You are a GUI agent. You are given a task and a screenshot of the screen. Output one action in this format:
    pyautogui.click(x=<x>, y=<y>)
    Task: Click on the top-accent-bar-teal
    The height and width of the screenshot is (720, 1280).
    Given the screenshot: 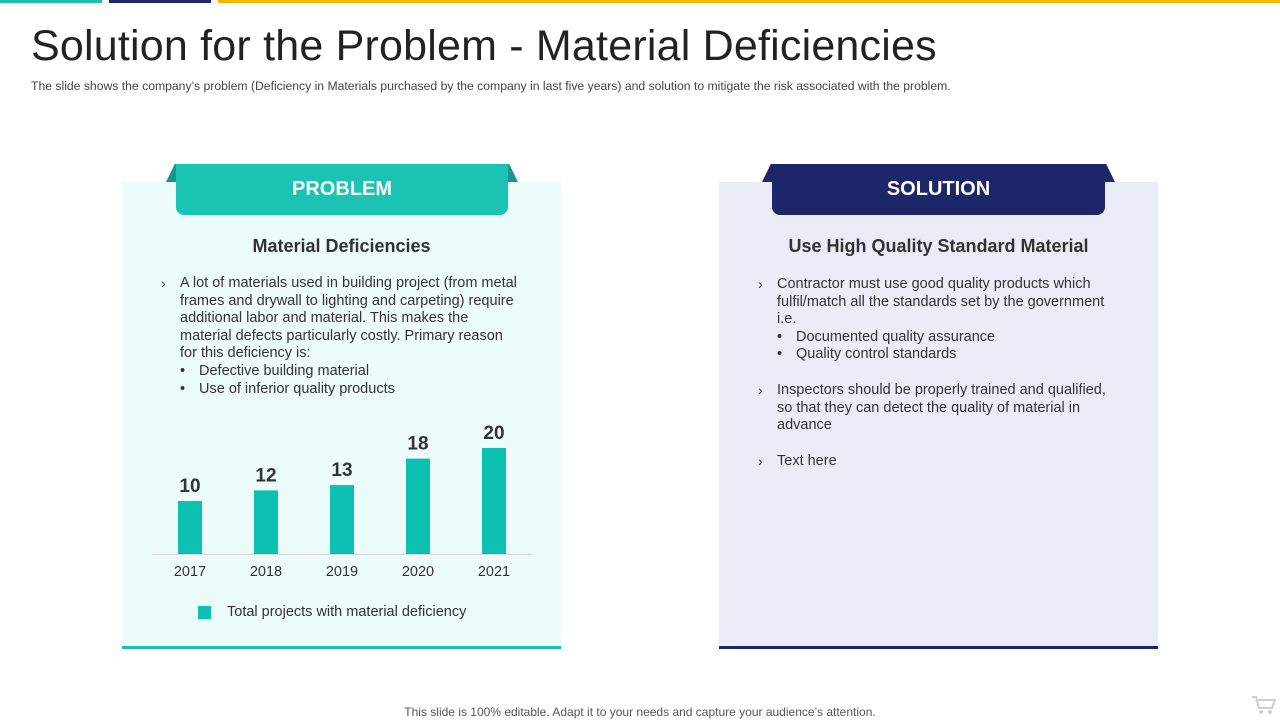 What is the action you would take?
    pyautogui.click(x=51, y=1)
    